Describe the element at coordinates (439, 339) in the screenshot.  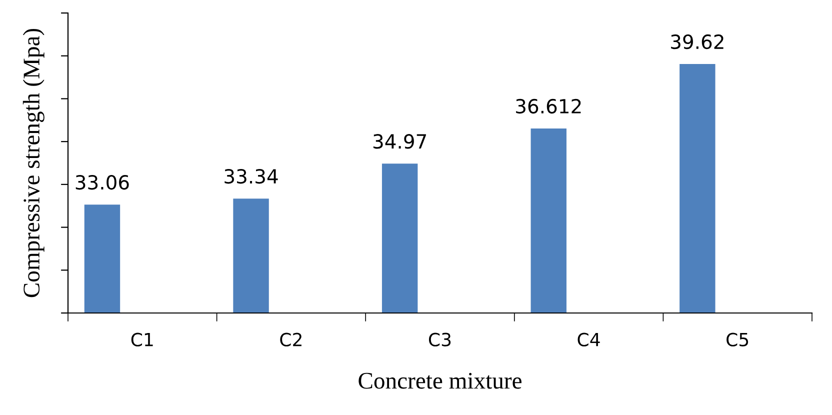
I see `x-tick-label: C3` at that location.